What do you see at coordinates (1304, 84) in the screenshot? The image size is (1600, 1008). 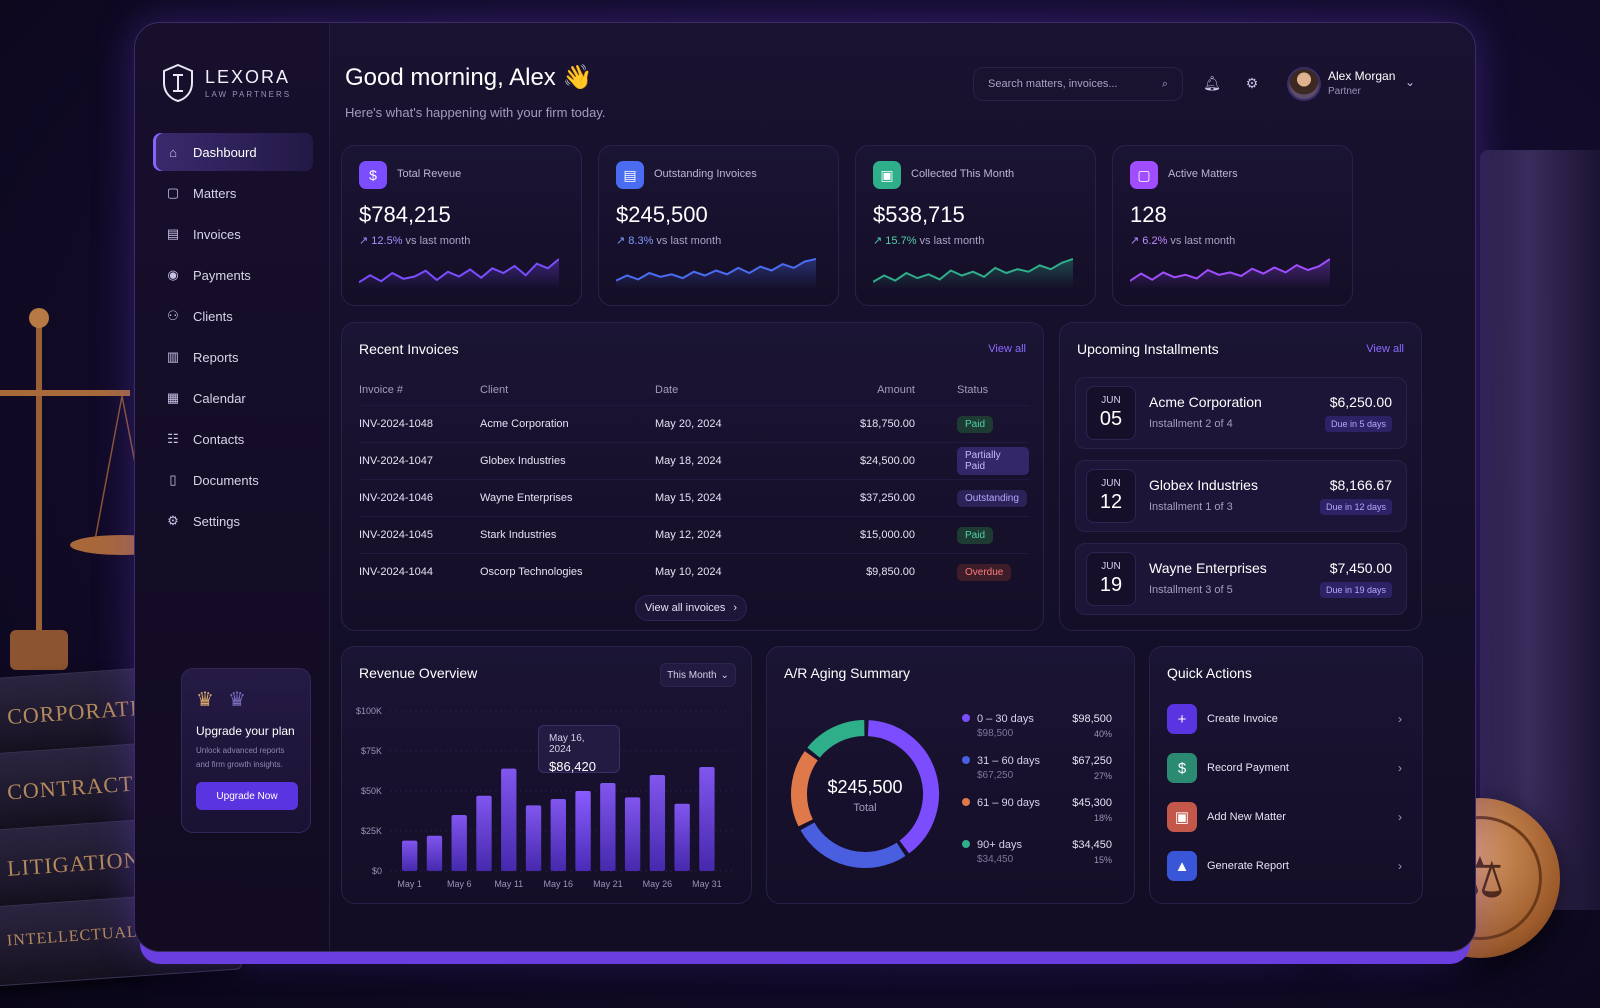 I see `avatar` at bounding box center [1304, 84].